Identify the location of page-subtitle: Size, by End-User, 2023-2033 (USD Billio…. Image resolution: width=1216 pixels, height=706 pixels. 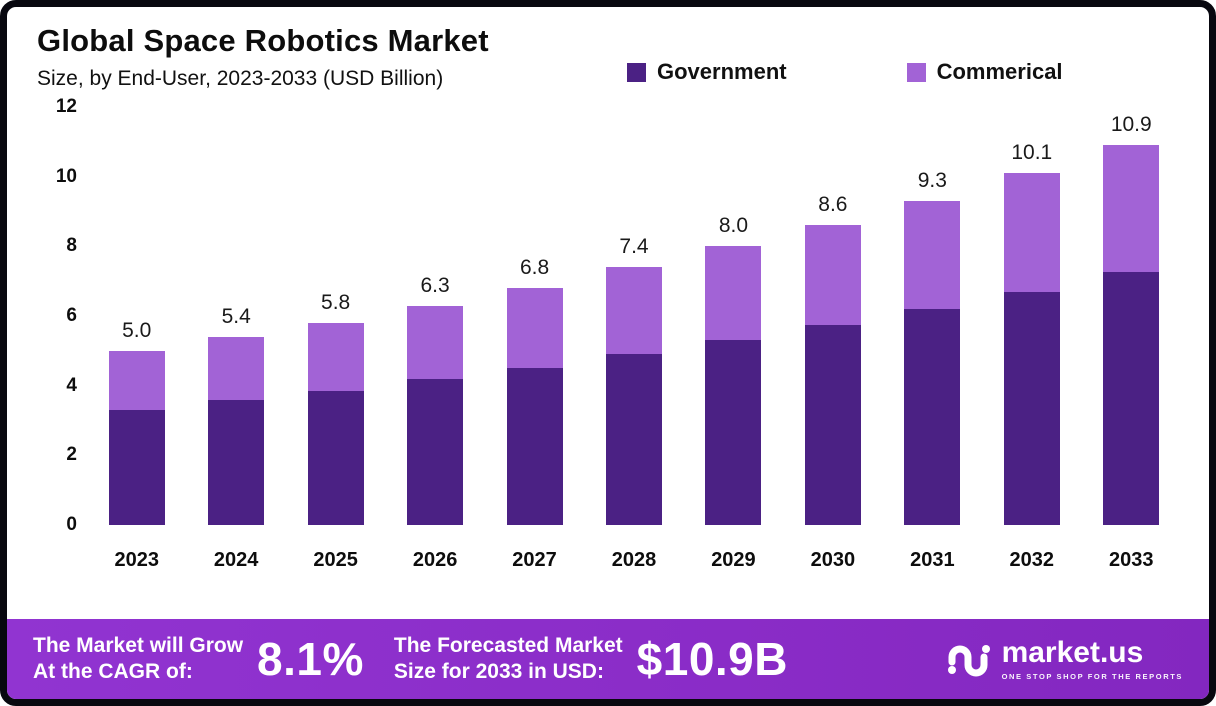
(240, 78).